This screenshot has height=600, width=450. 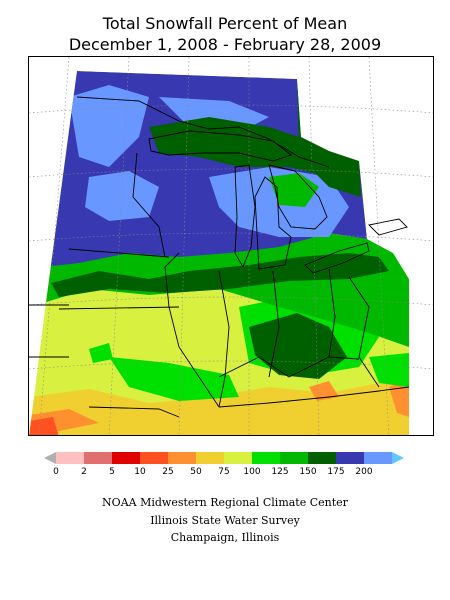 I want to click on legend-tick-label: 5, so click(x=112, y=472).